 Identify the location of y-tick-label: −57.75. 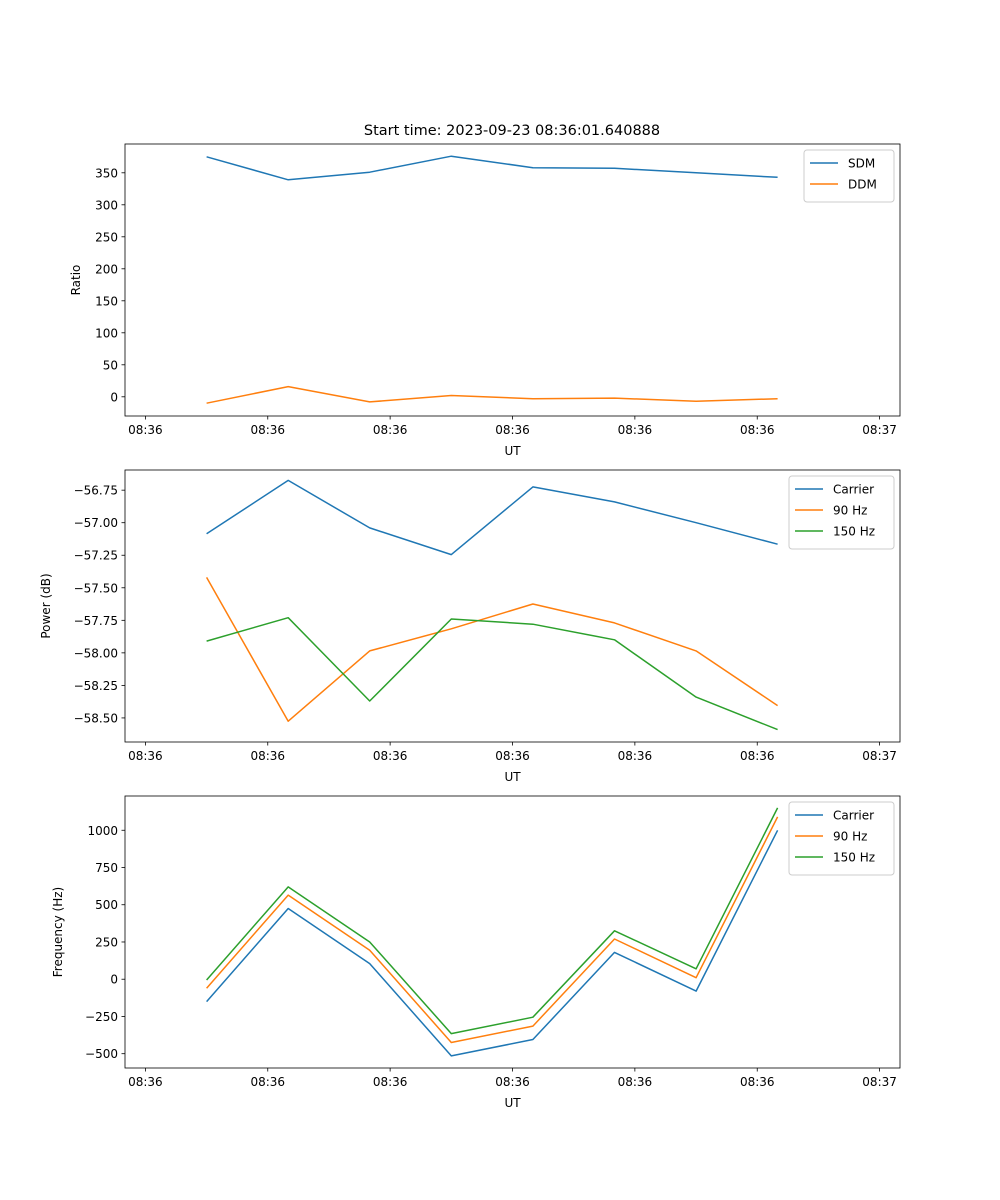
(96, 621).